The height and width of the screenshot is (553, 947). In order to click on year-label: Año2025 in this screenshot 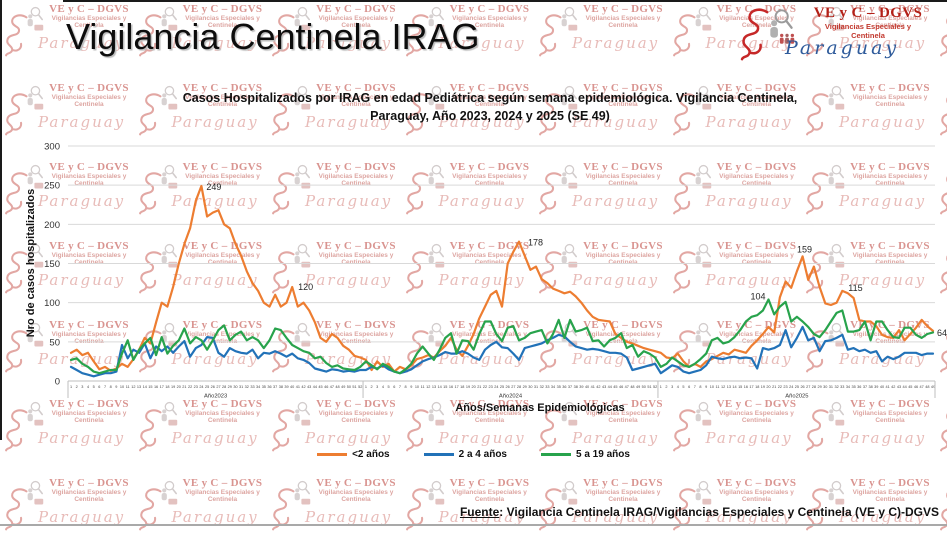, I will do `click(796, 397)`.